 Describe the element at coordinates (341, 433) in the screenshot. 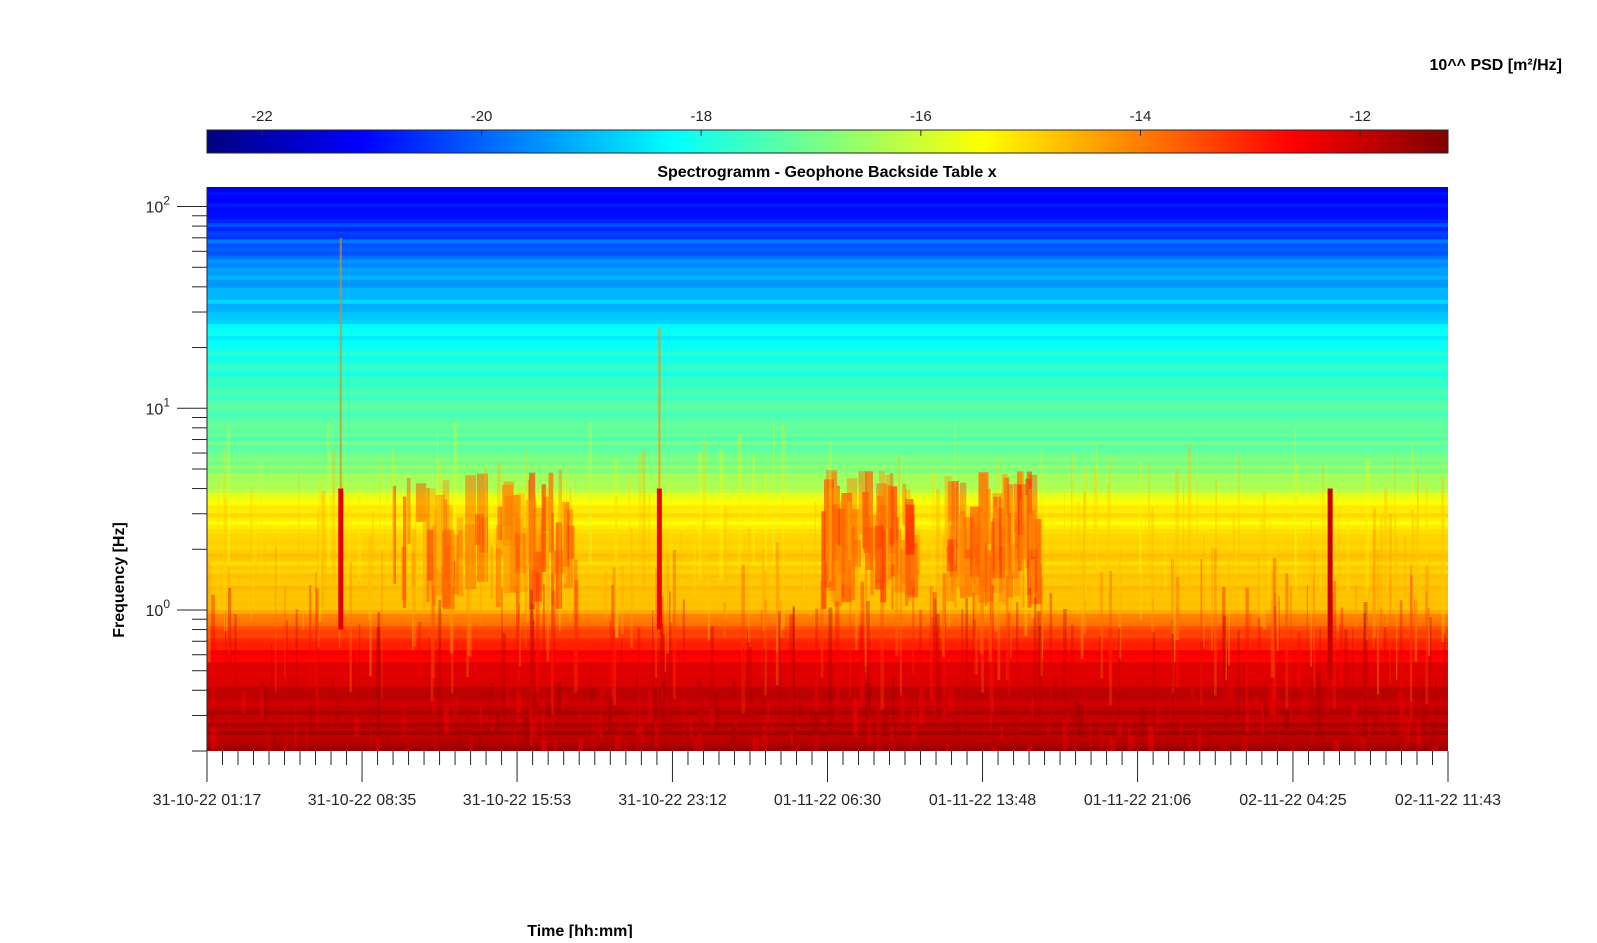

I see `transient-event` at that location.